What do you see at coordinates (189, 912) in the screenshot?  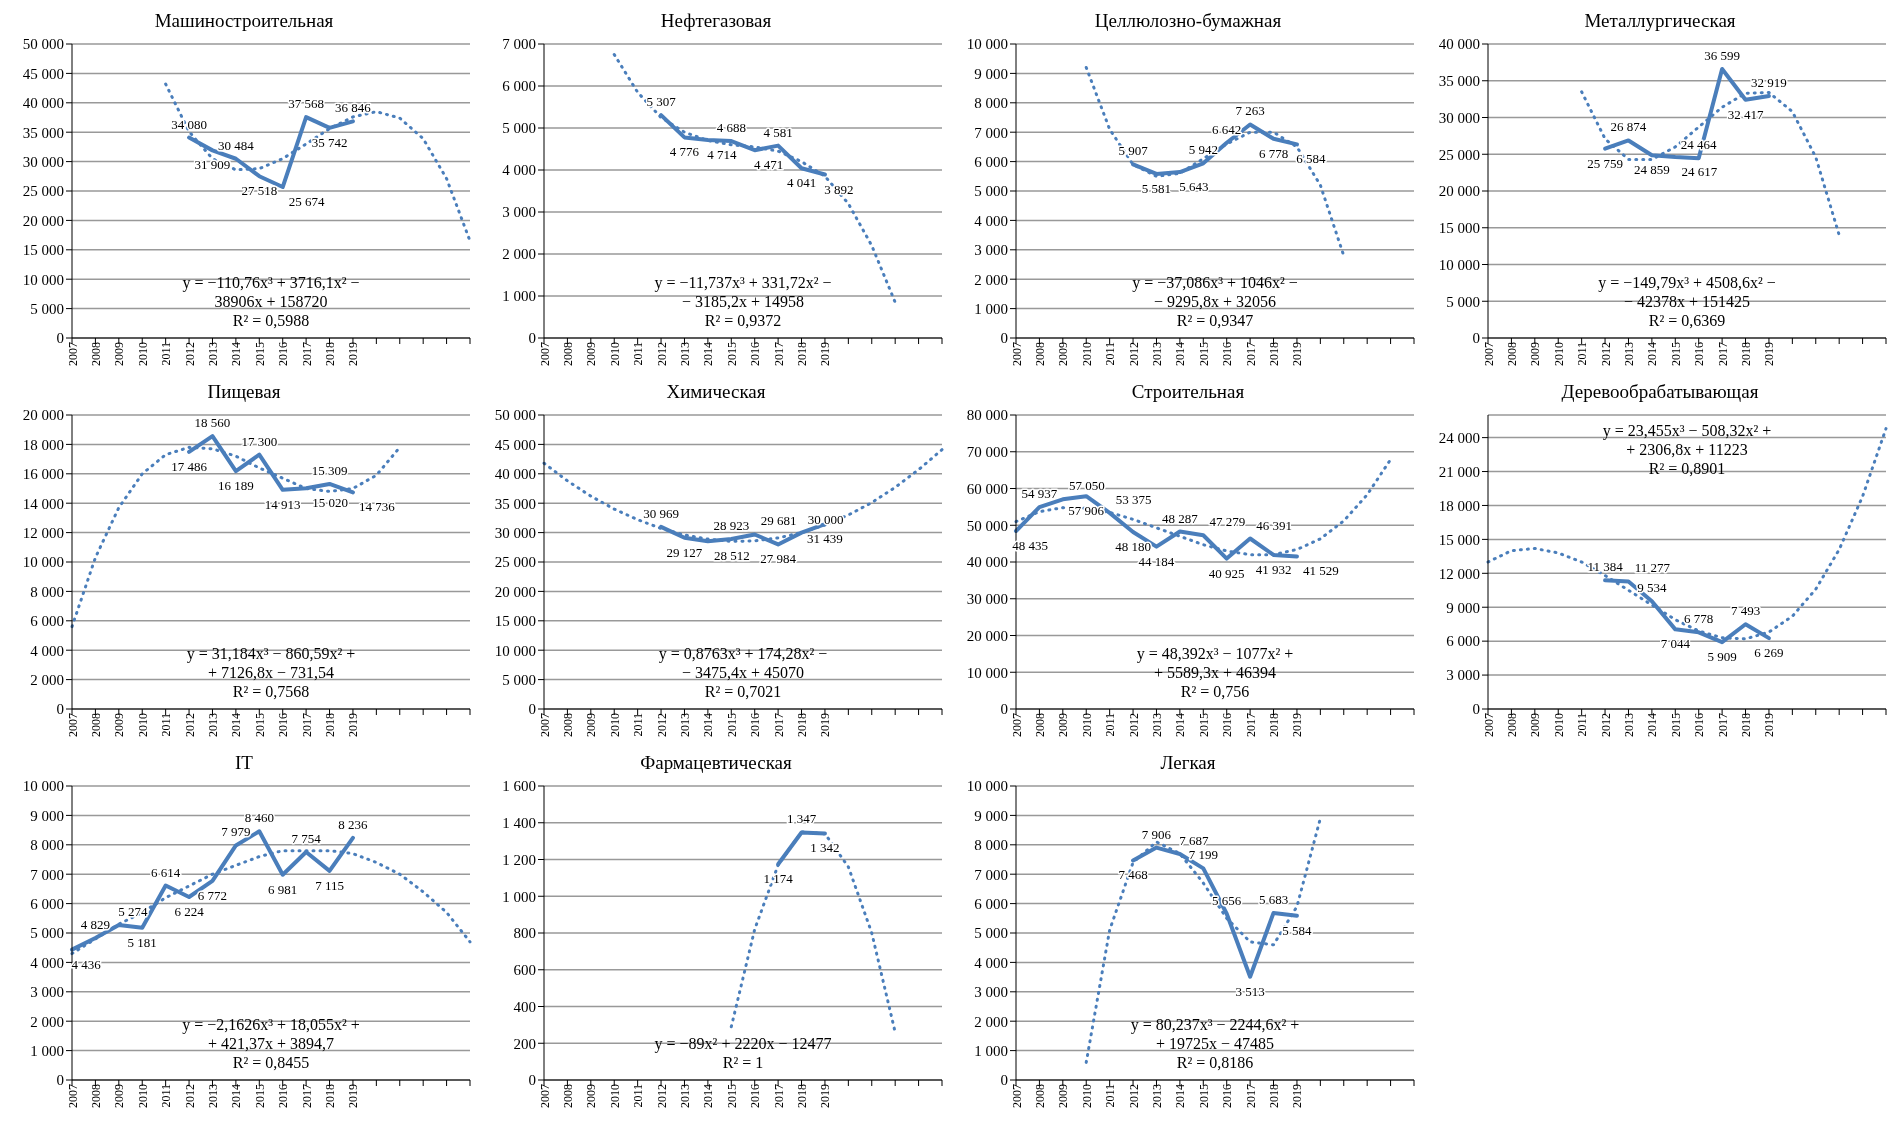 I see `data-label: 6 224` at bounding box center [189, 912].